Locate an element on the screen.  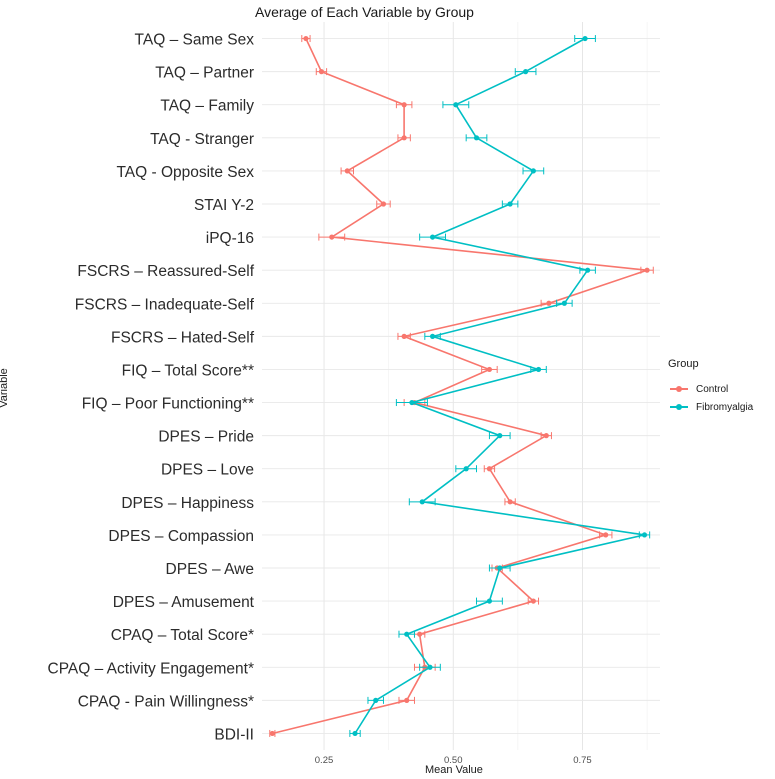
y-tick-label: DPES – Compassion is located at coordinates (181, 536).